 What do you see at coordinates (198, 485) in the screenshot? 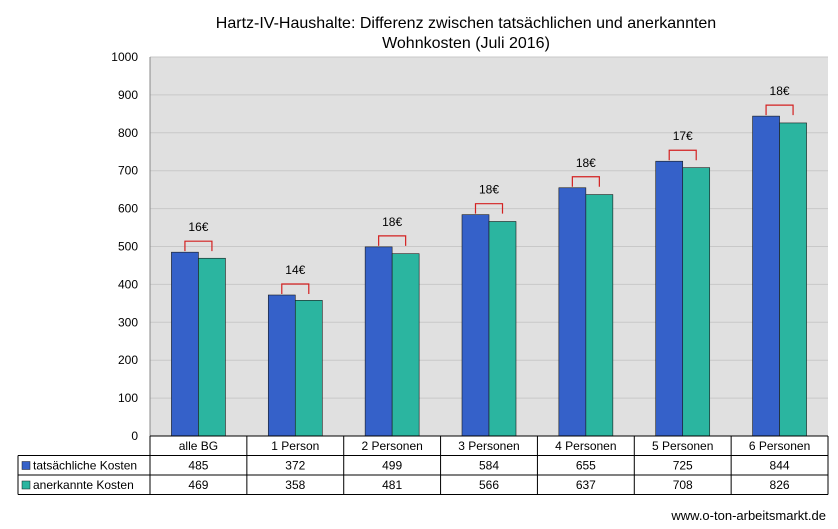
I see `table-cell-value: 469` at bounding box center [198, 485].